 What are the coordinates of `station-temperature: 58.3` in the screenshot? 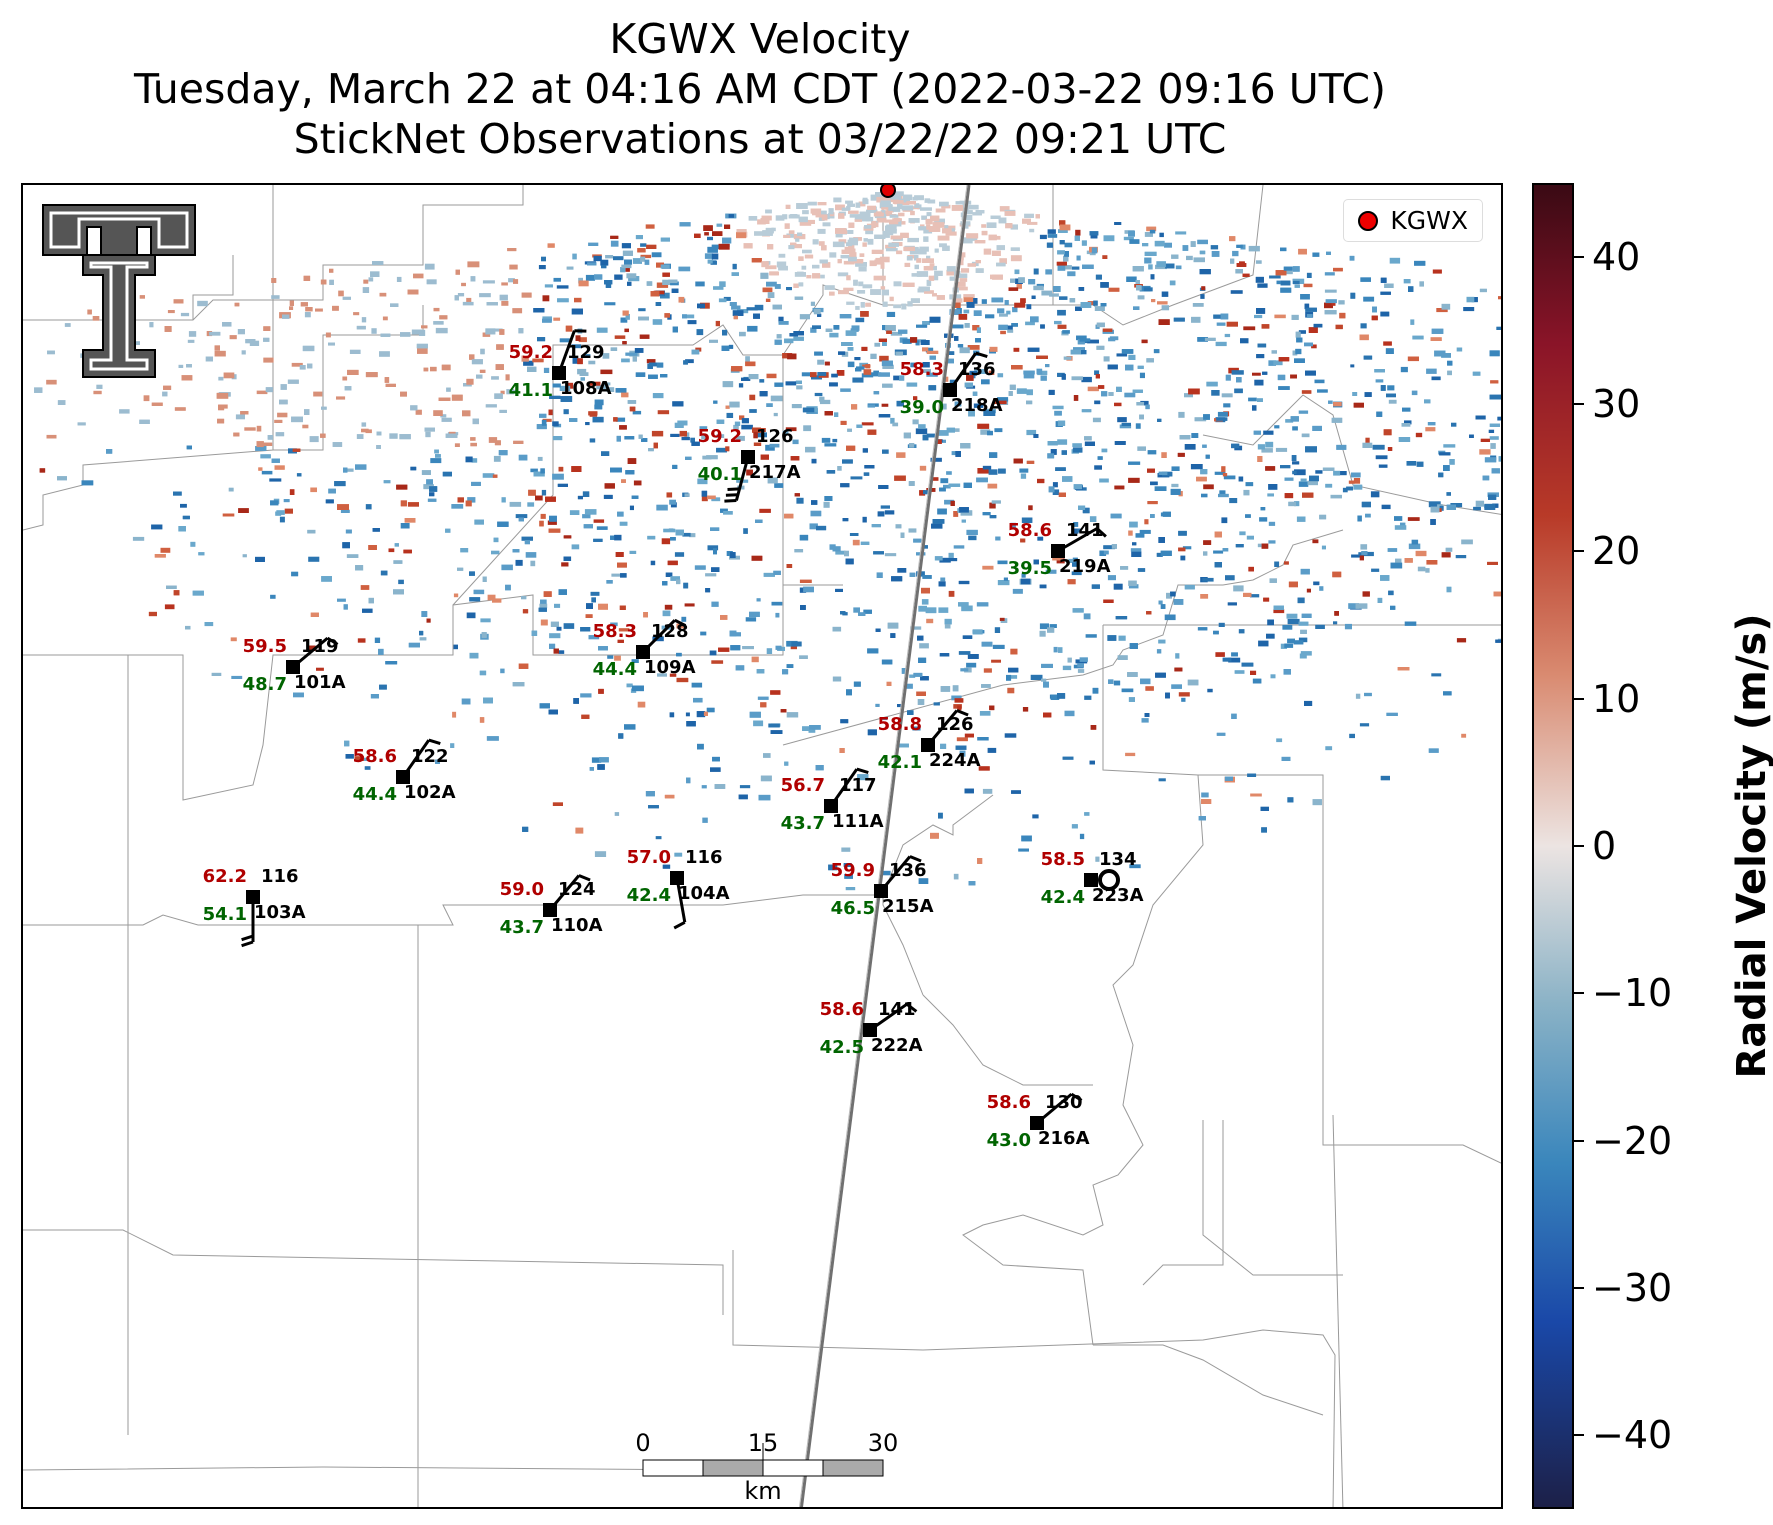 It's located at (922, 369).